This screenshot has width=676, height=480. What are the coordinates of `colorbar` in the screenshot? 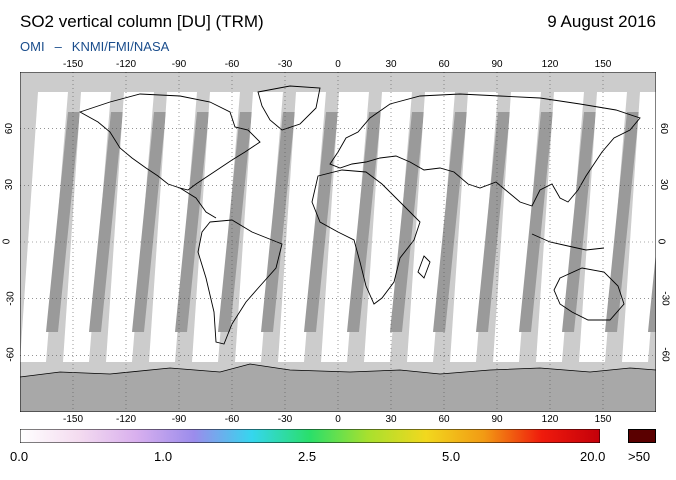 It's located at (310, 436).